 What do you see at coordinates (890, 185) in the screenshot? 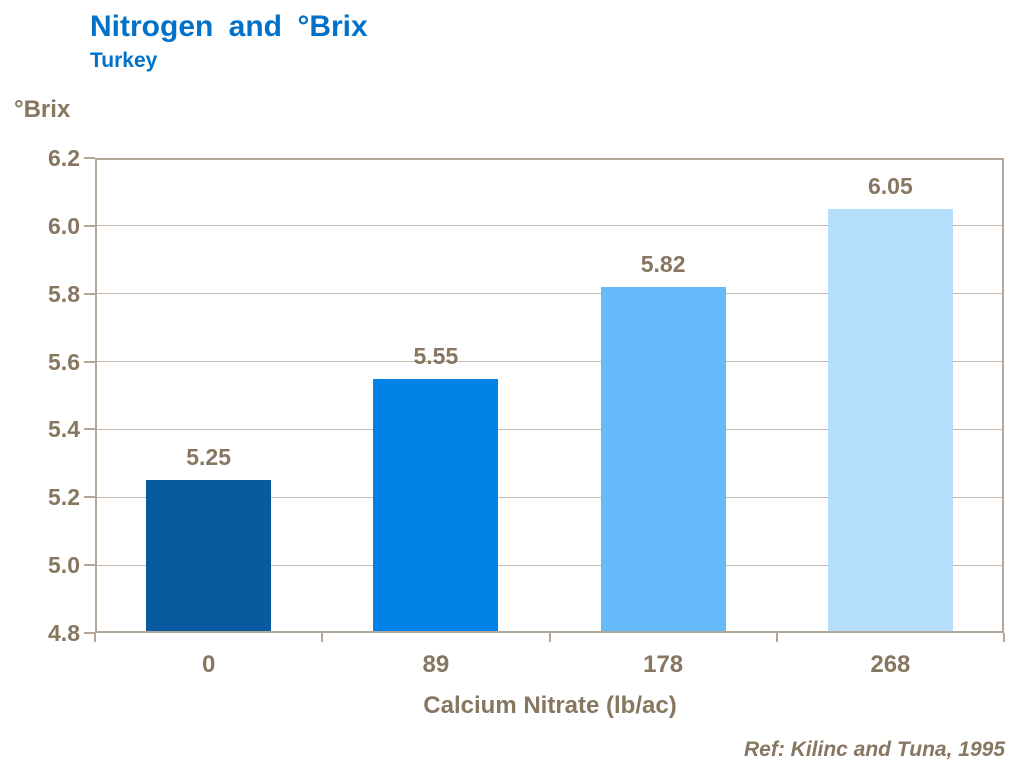
I see `bar-value-label-268: 6.05` at bounding box center [890, 185].